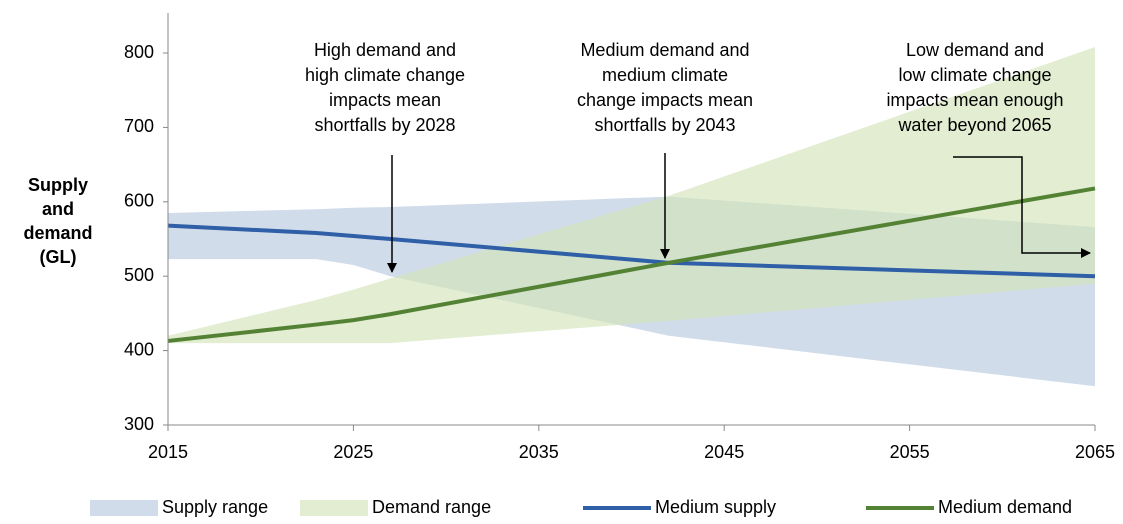 The height and width of the screenshot is (524, 1123). Describe the element at coordinates (58, 257) in the screenshot. I see `y-axis-label: (GL)` at that location.